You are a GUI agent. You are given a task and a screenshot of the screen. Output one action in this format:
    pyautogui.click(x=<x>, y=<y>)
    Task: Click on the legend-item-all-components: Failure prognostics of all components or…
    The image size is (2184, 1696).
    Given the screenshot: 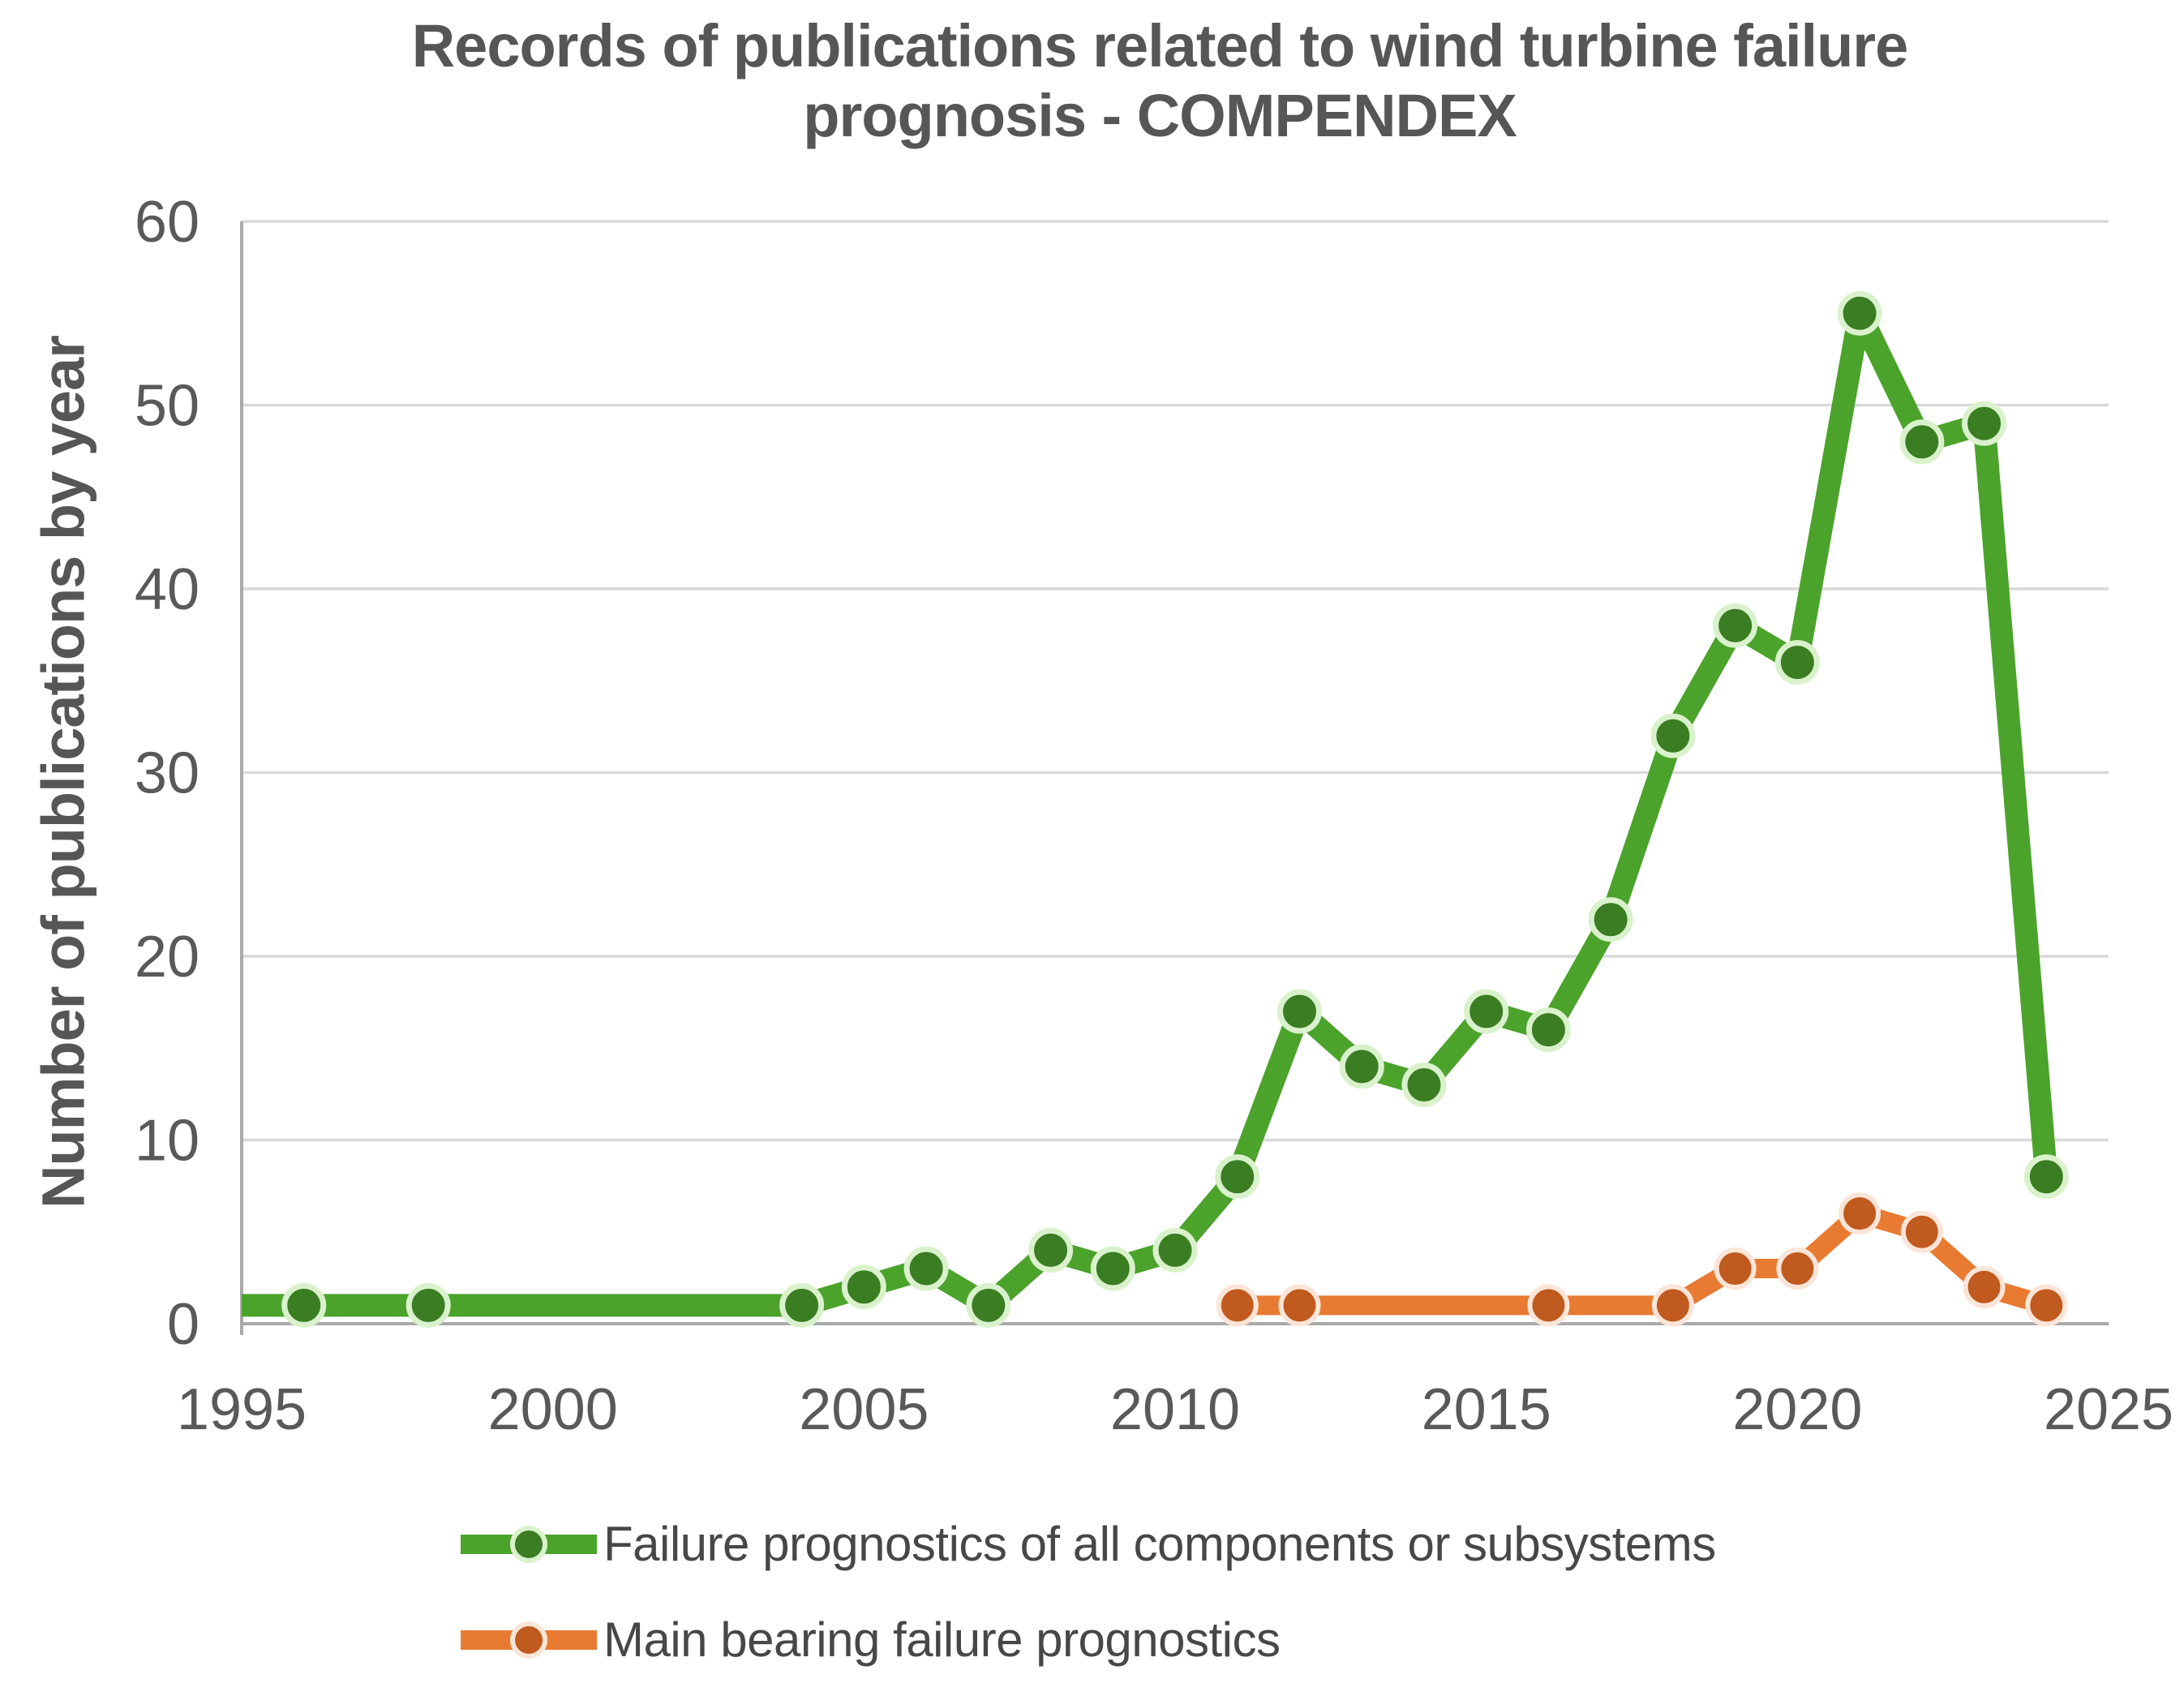 What is the action you would take?
    pyautogui.click(x=1087, y=1544)
    